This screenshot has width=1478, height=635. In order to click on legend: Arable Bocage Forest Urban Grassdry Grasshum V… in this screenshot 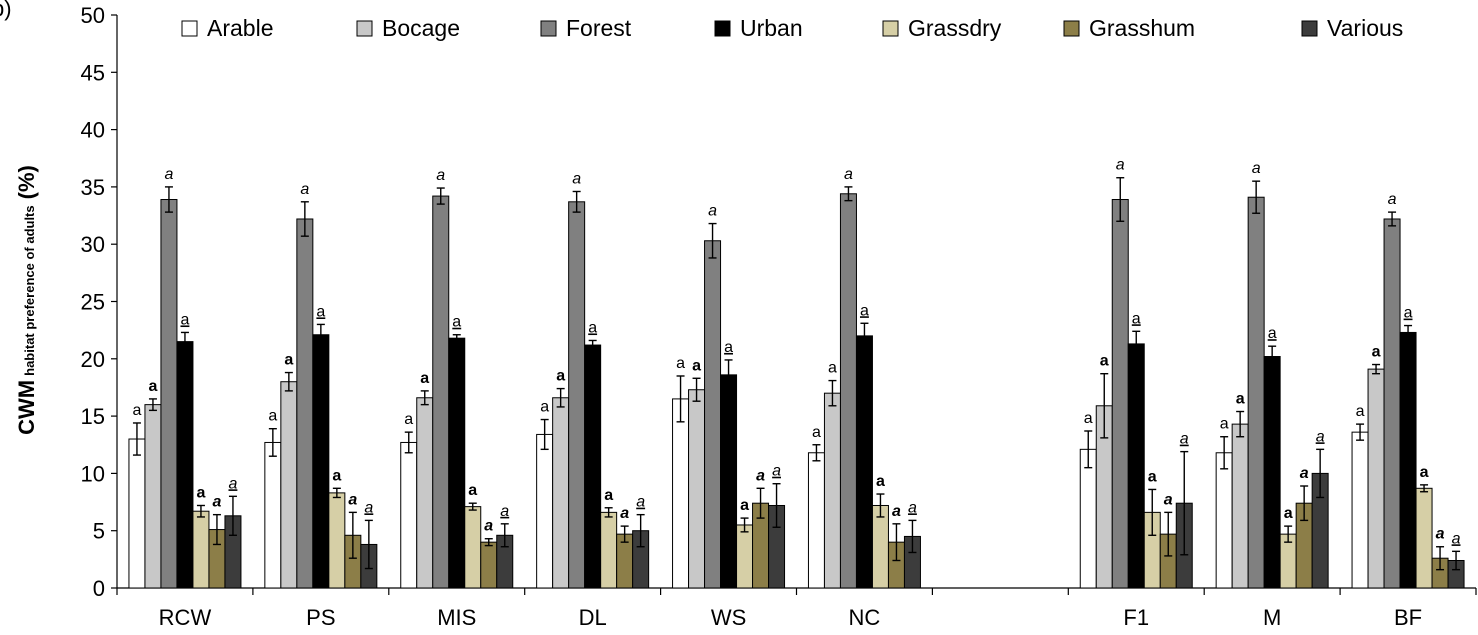, I will do `click(792, 28)`.